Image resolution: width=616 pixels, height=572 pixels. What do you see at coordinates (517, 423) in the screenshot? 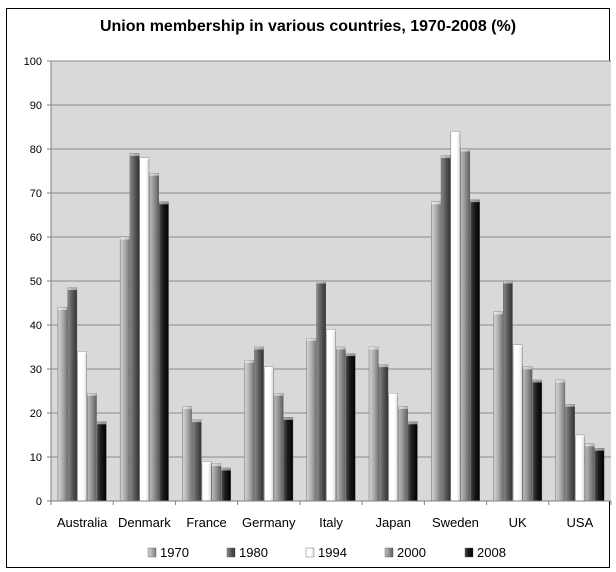
I see `bar-1994-uk` at bounding box center [517, 423].